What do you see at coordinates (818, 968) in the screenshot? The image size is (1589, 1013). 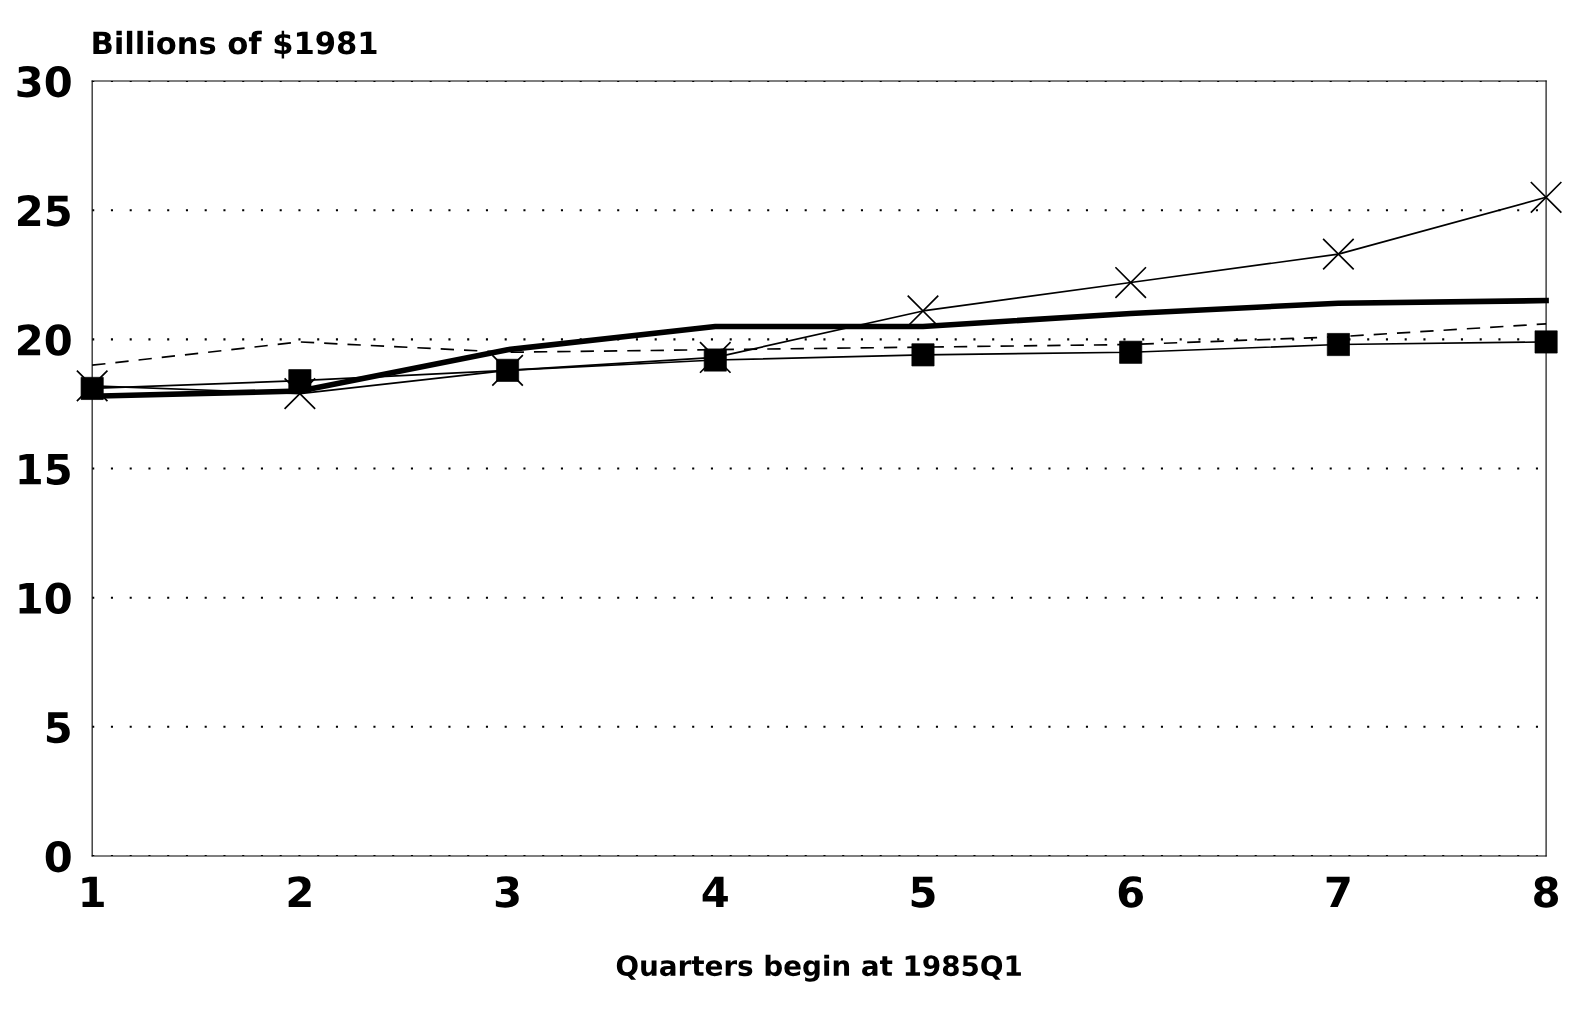 I see `x-axis-title: Quarters begin at 1985Q1` at bounding box center [818, 968].